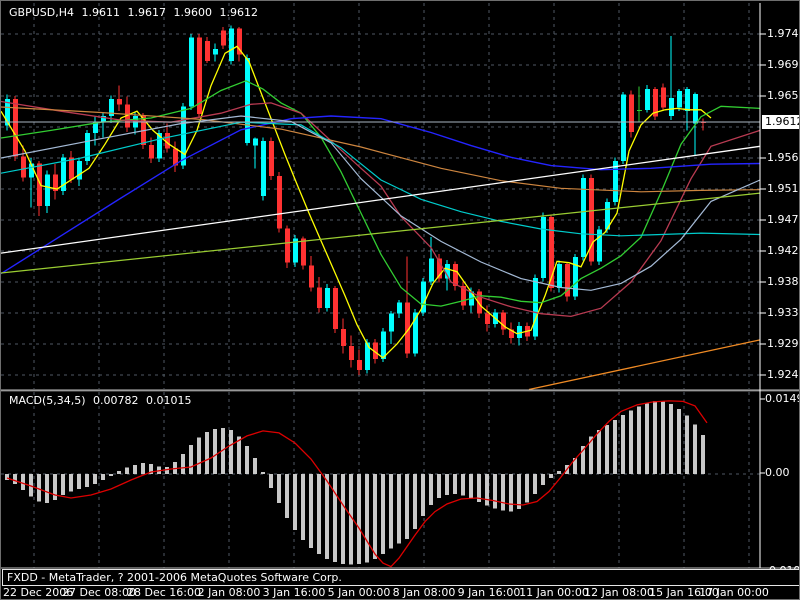  I want to click on price-axis-label: 1.9425, so click(783, 250).